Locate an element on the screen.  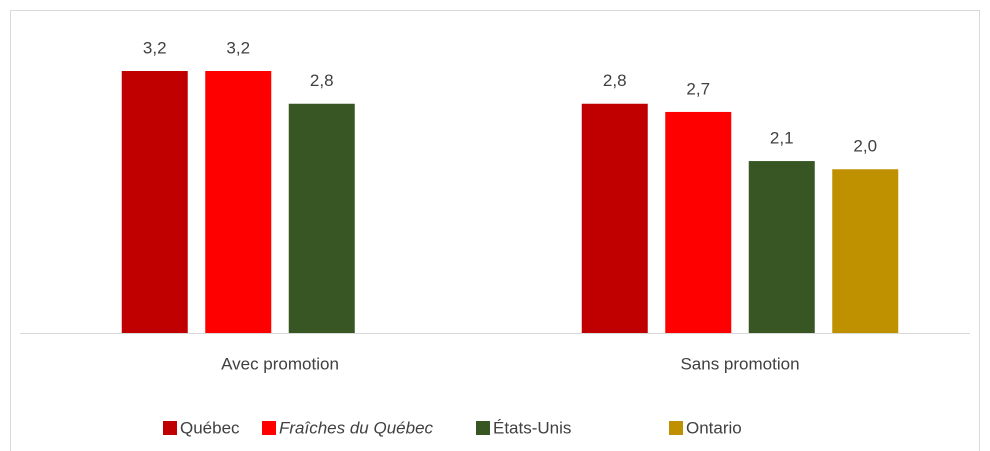
legend-label: États-Unis is located at coordinates (532, 427).